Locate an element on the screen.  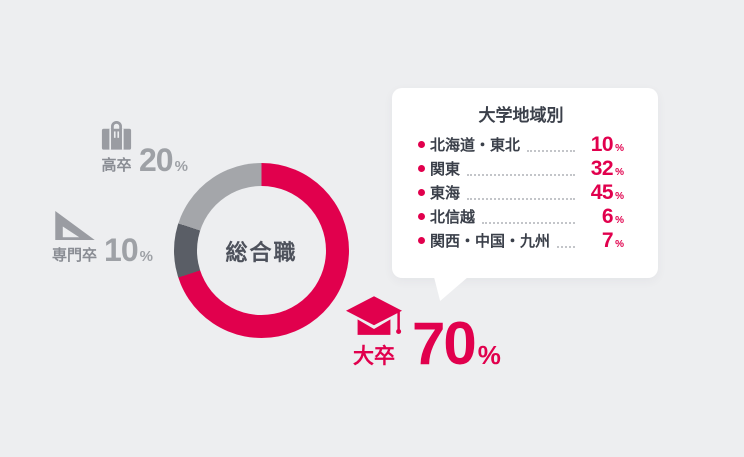
segment-value-number: 20 is located at coordinates (156, 160).